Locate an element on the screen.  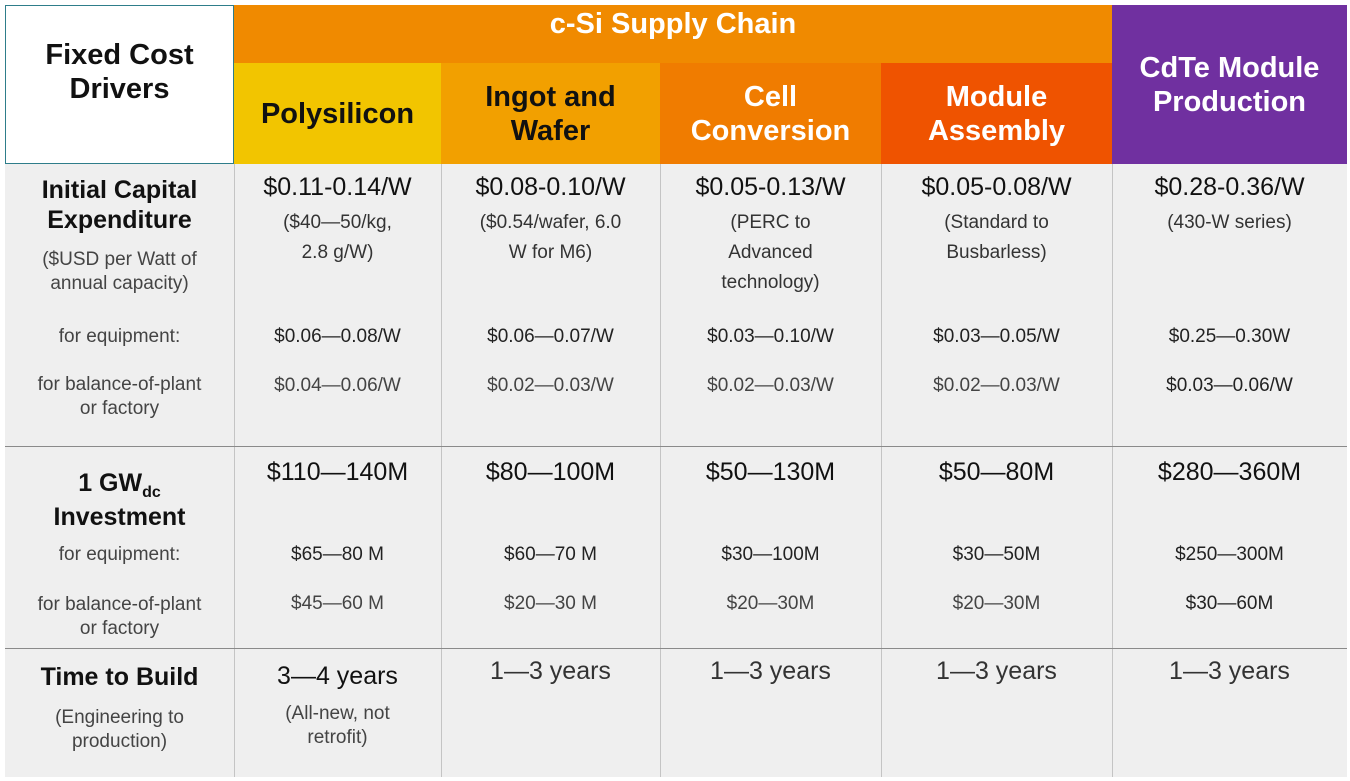
ingot-wafer-header: Ingot and Wafer is located at coordinates (550, 113).